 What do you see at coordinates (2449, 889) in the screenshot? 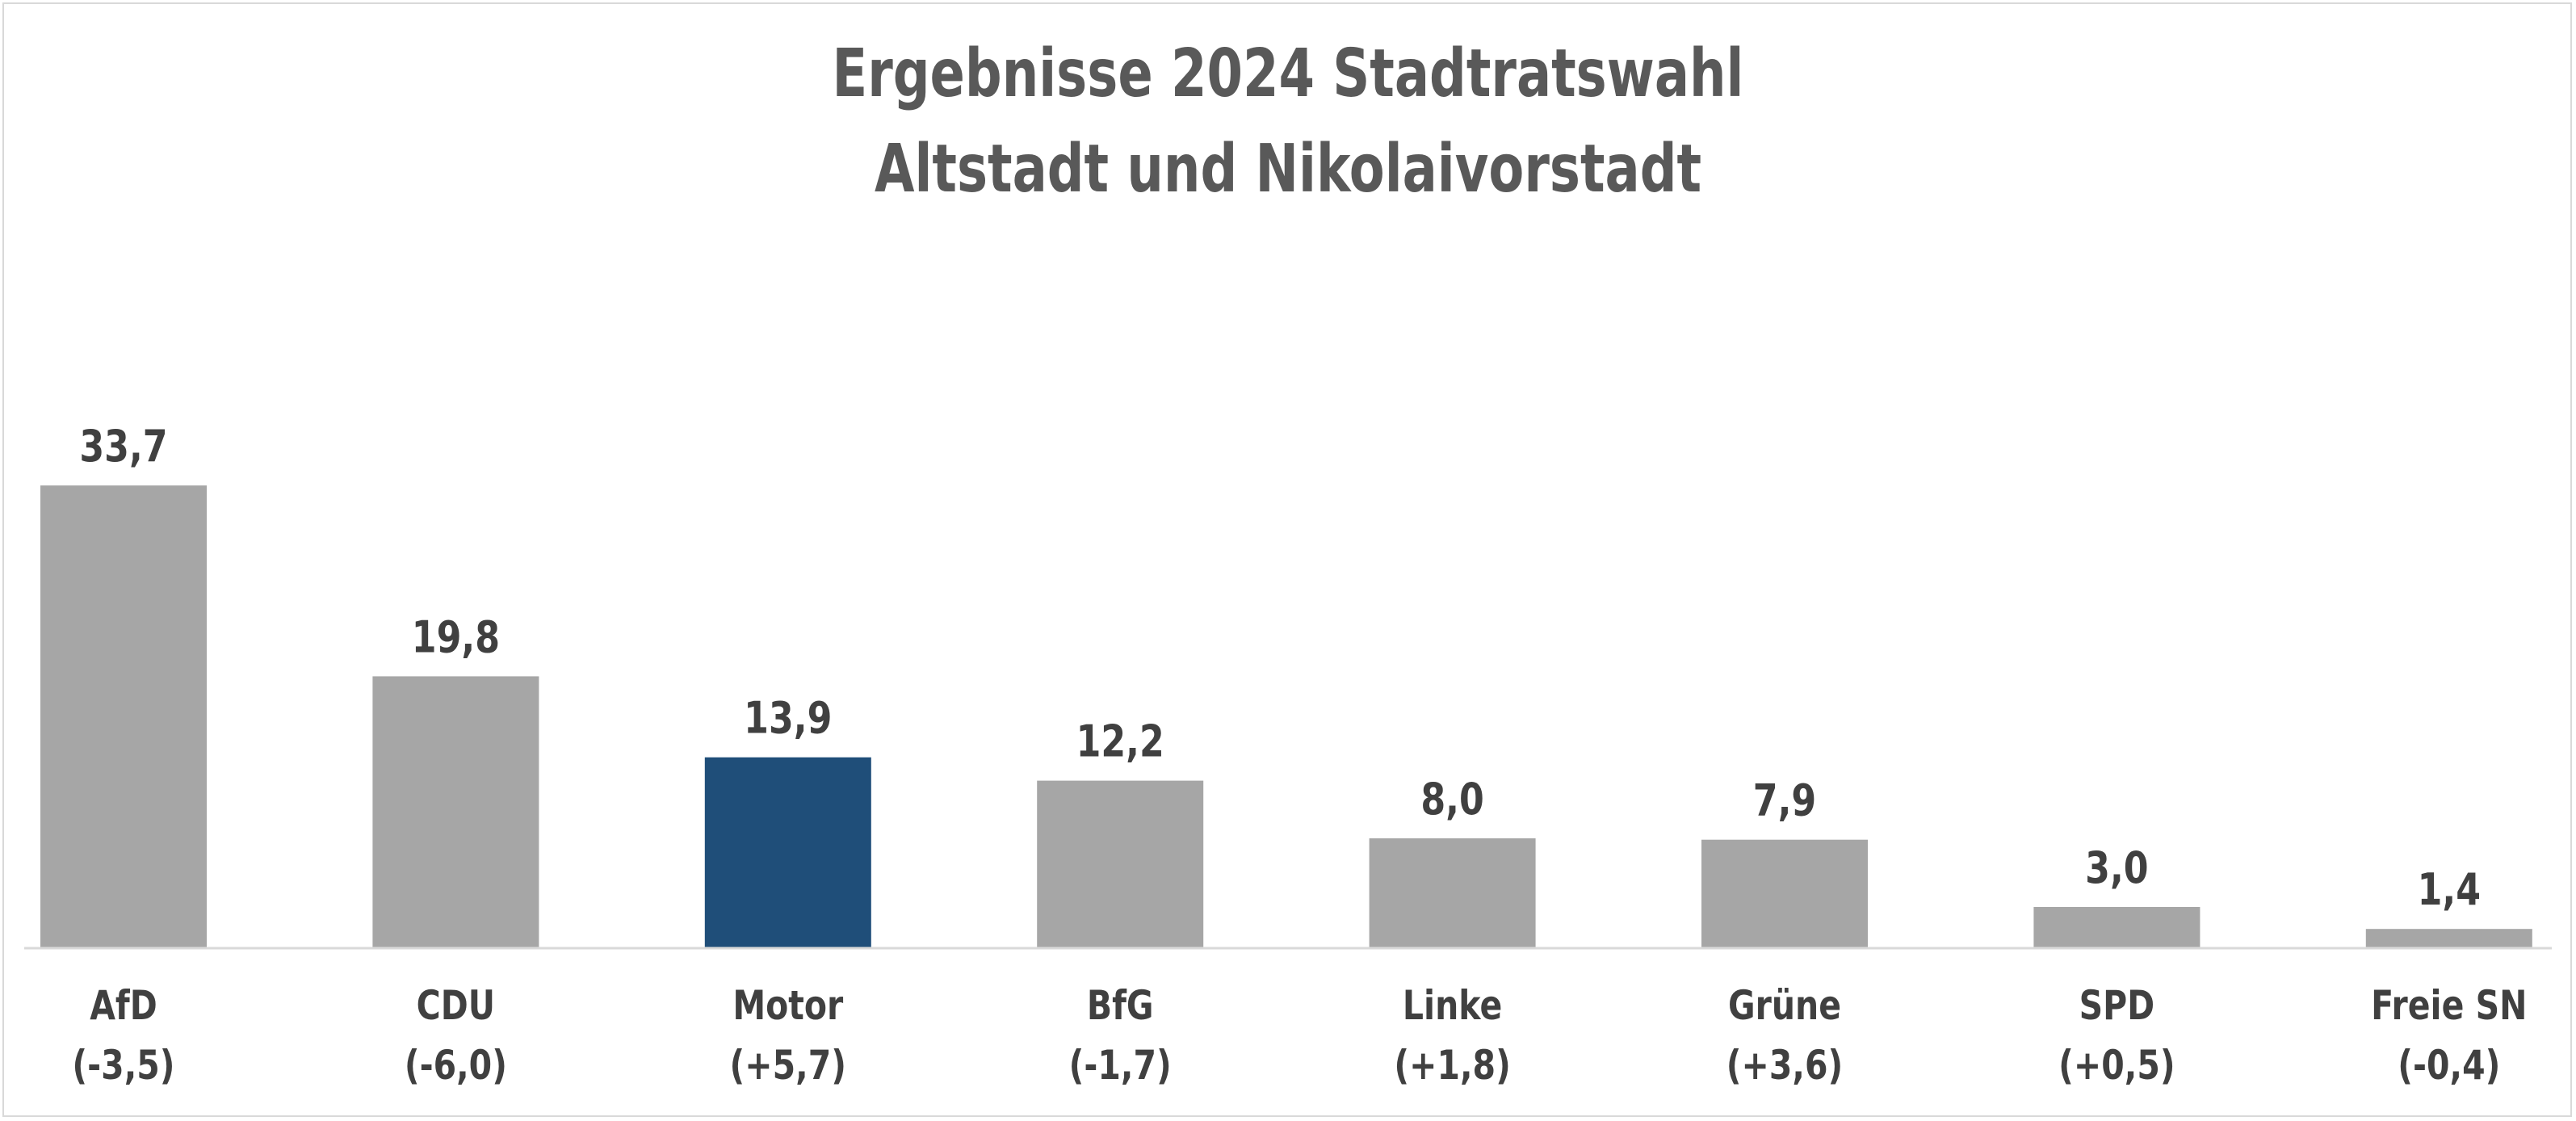
I see `value-label-7: 1,4` at bounding box center [2449, 889].